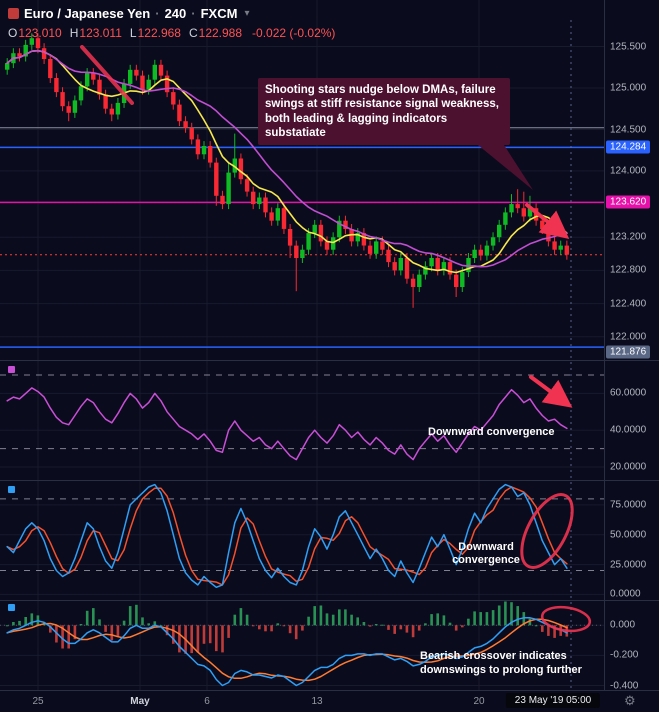  Describe the element at coordinates (624, 655) in the screenshot. I see `axis-label: -0.200` at that location.